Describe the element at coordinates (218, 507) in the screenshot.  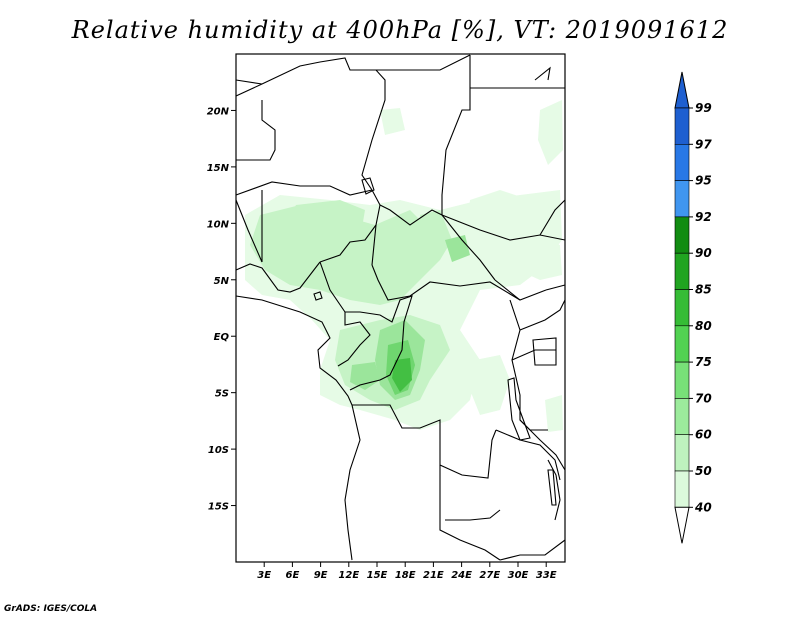
I see `lat-label-15S: 15S` at that location.